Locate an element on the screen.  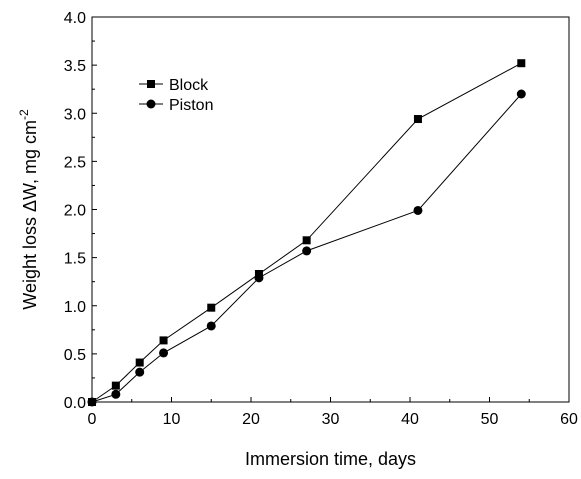
y-tick-label: 0.0 is located at coordinates (75, 403).